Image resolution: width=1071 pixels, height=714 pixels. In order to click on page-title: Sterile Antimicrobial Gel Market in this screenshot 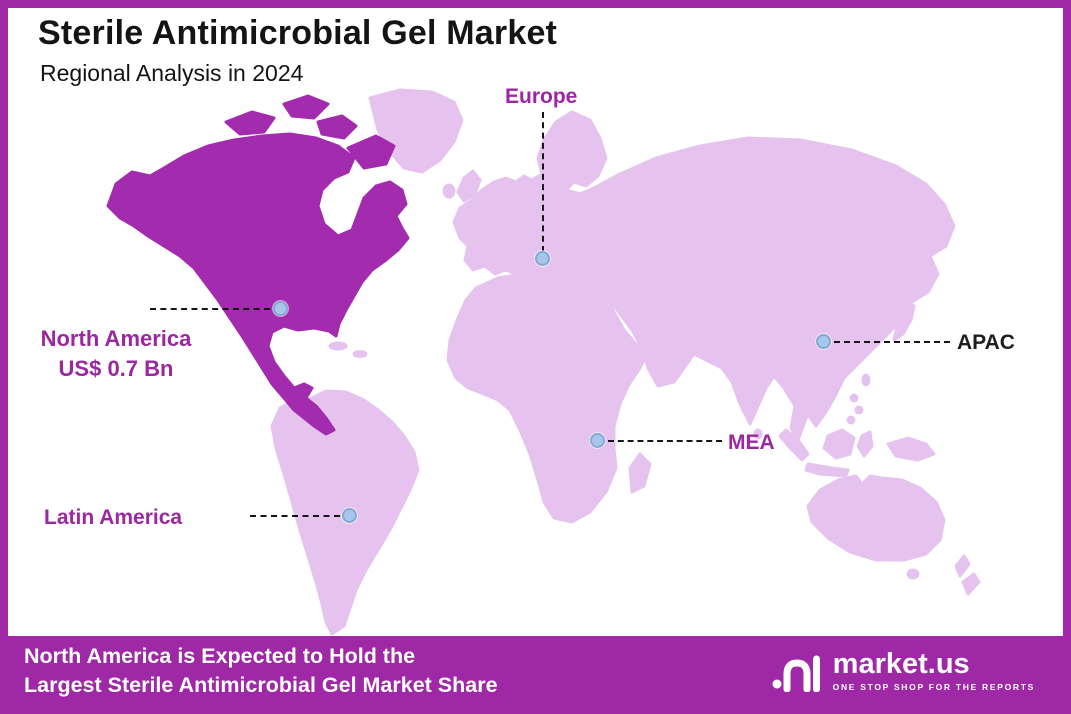, I will do `click(298, 33)`.